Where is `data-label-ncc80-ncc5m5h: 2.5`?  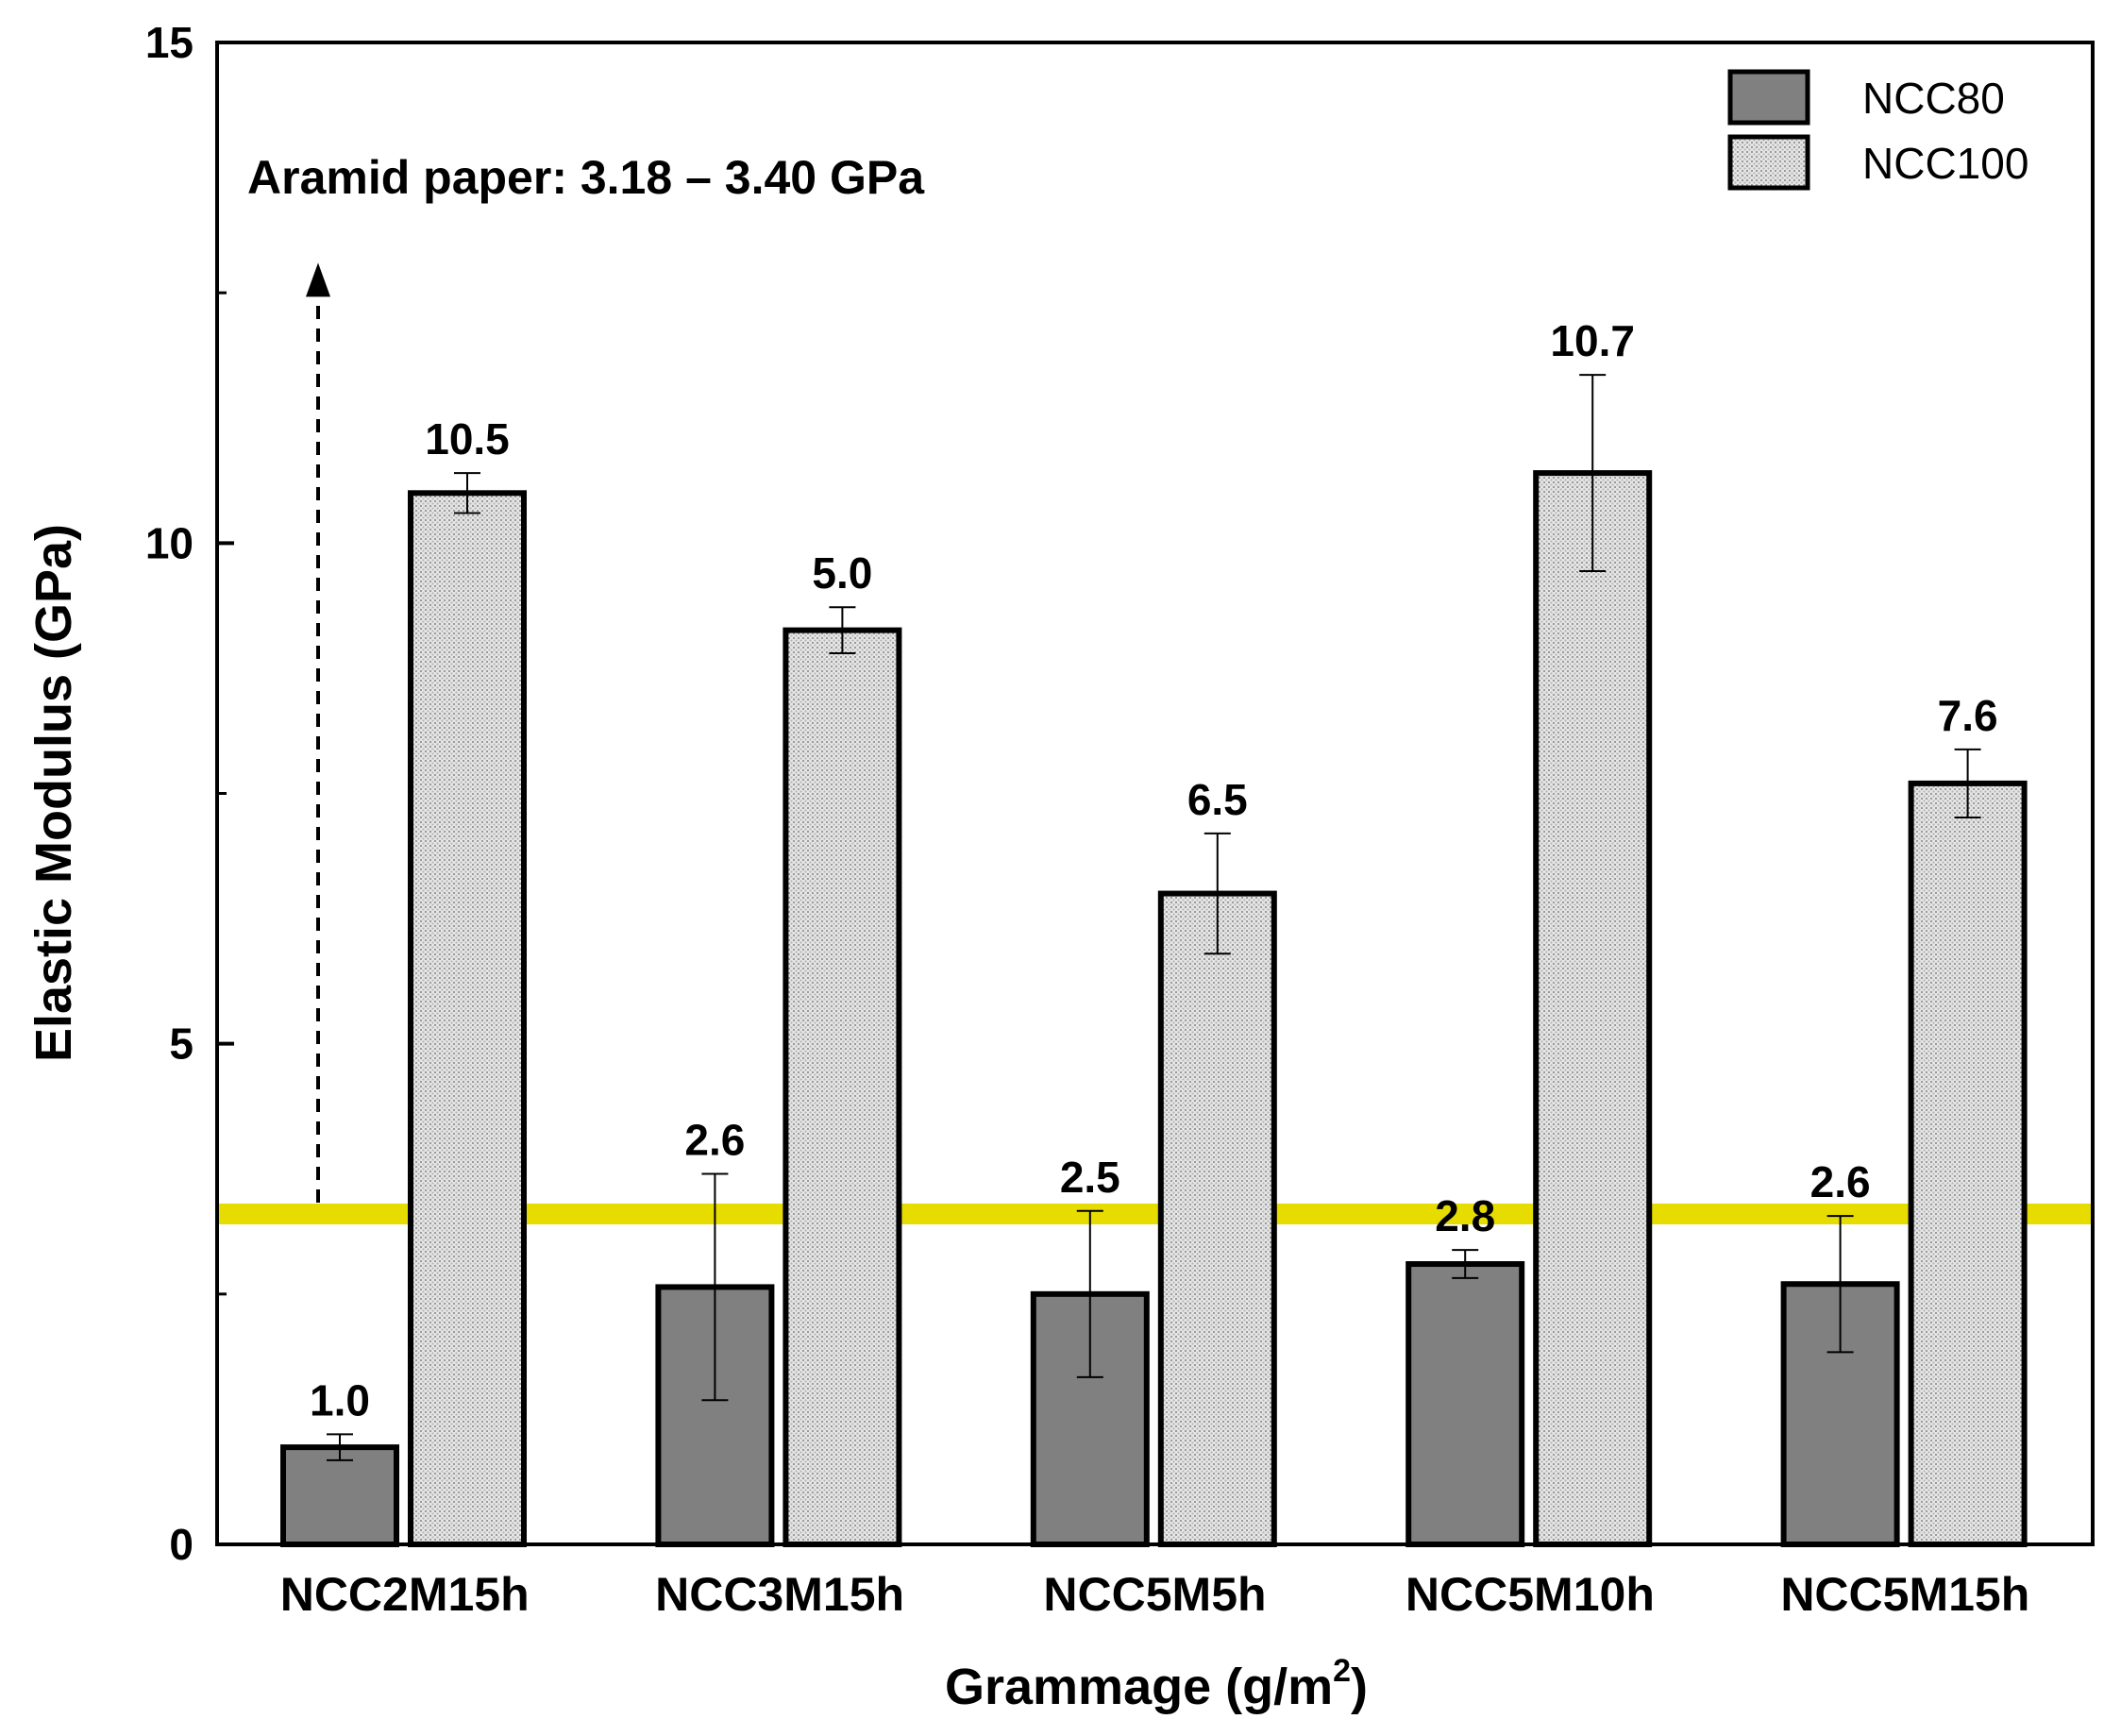 data-label-ncc80-ncc5m5h: 2.5 is located at coordinates (1090, 1177).